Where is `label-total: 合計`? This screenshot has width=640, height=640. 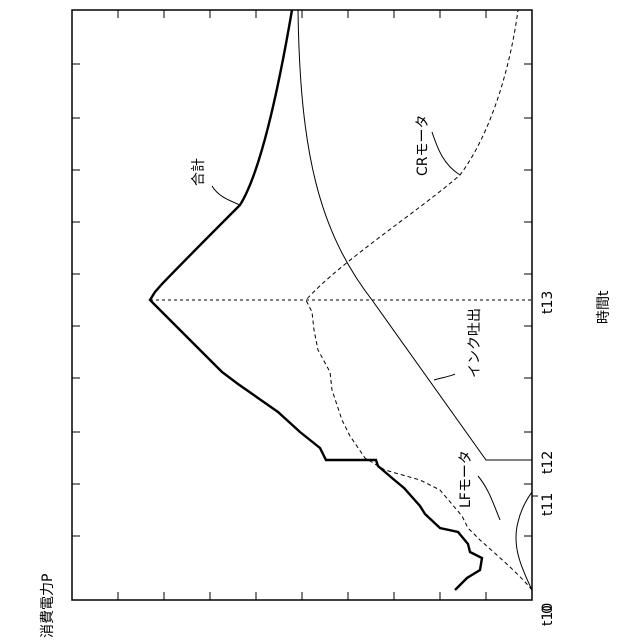
label-total: 合計 is located at coordinates (199, 172).